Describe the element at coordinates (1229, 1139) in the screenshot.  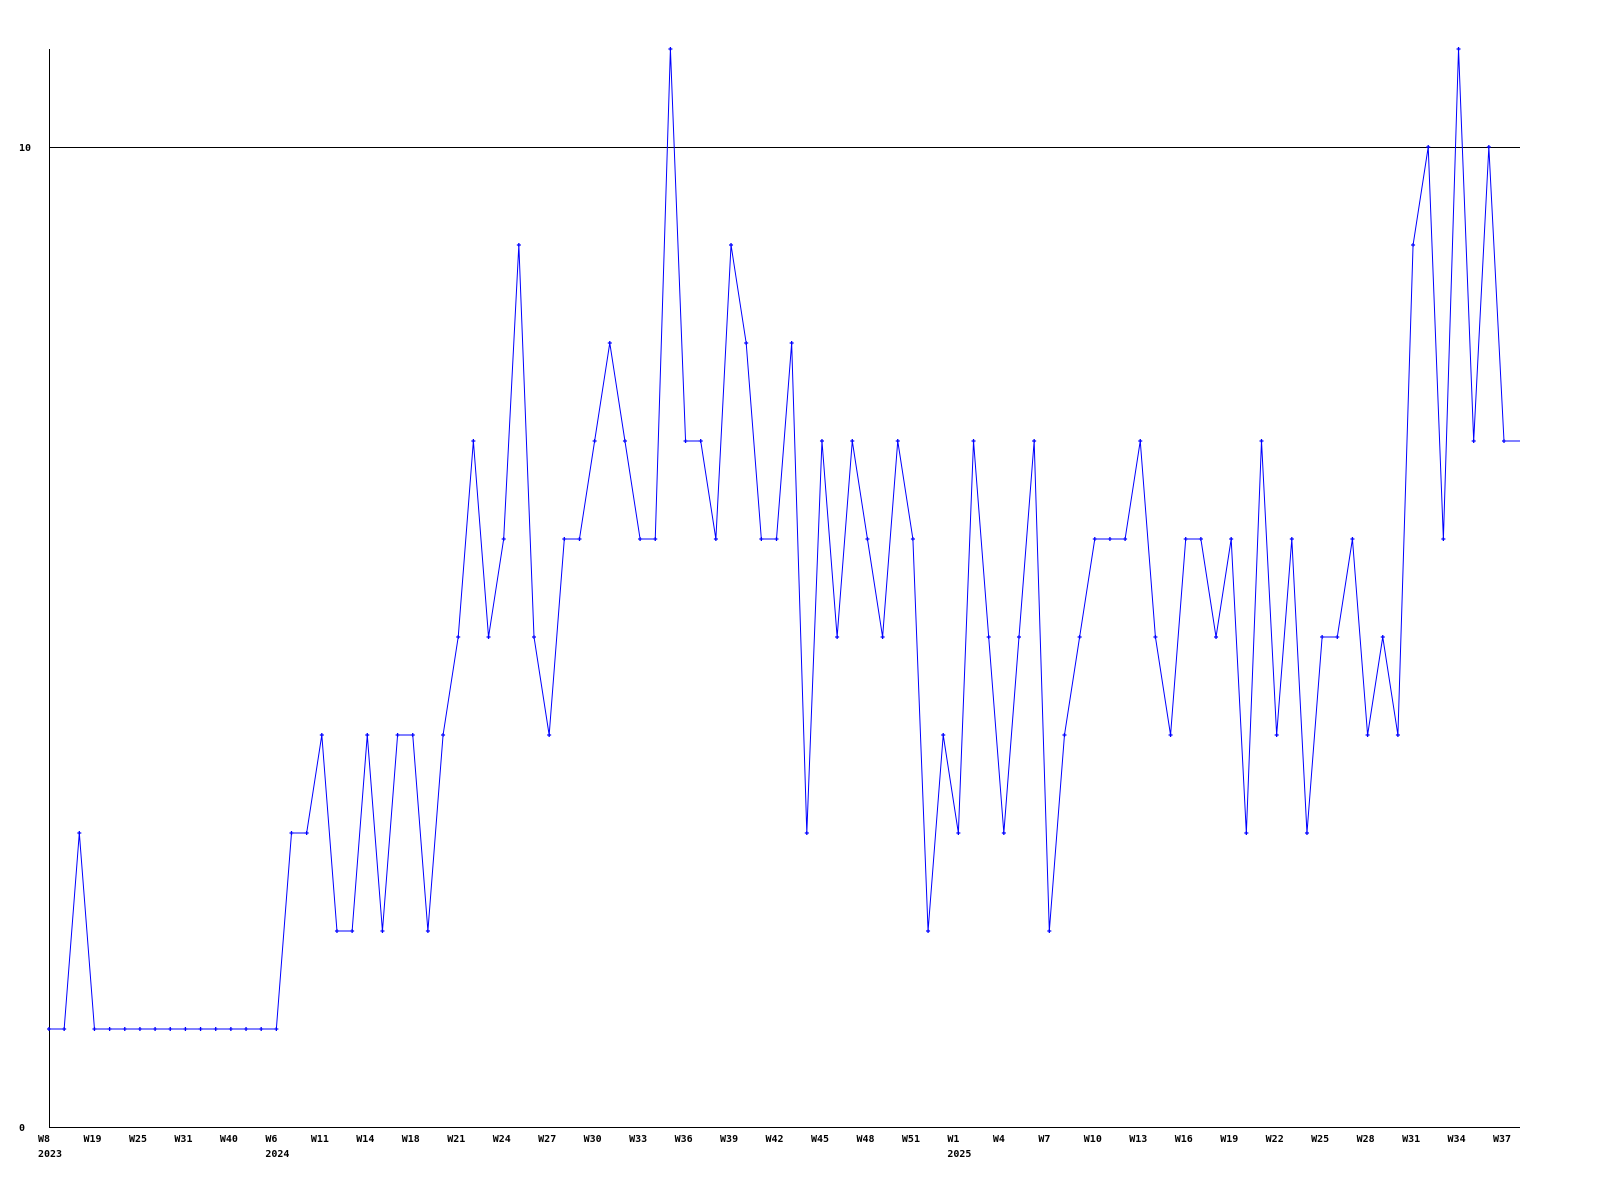
I see `x-tick-label: W19` at that location.